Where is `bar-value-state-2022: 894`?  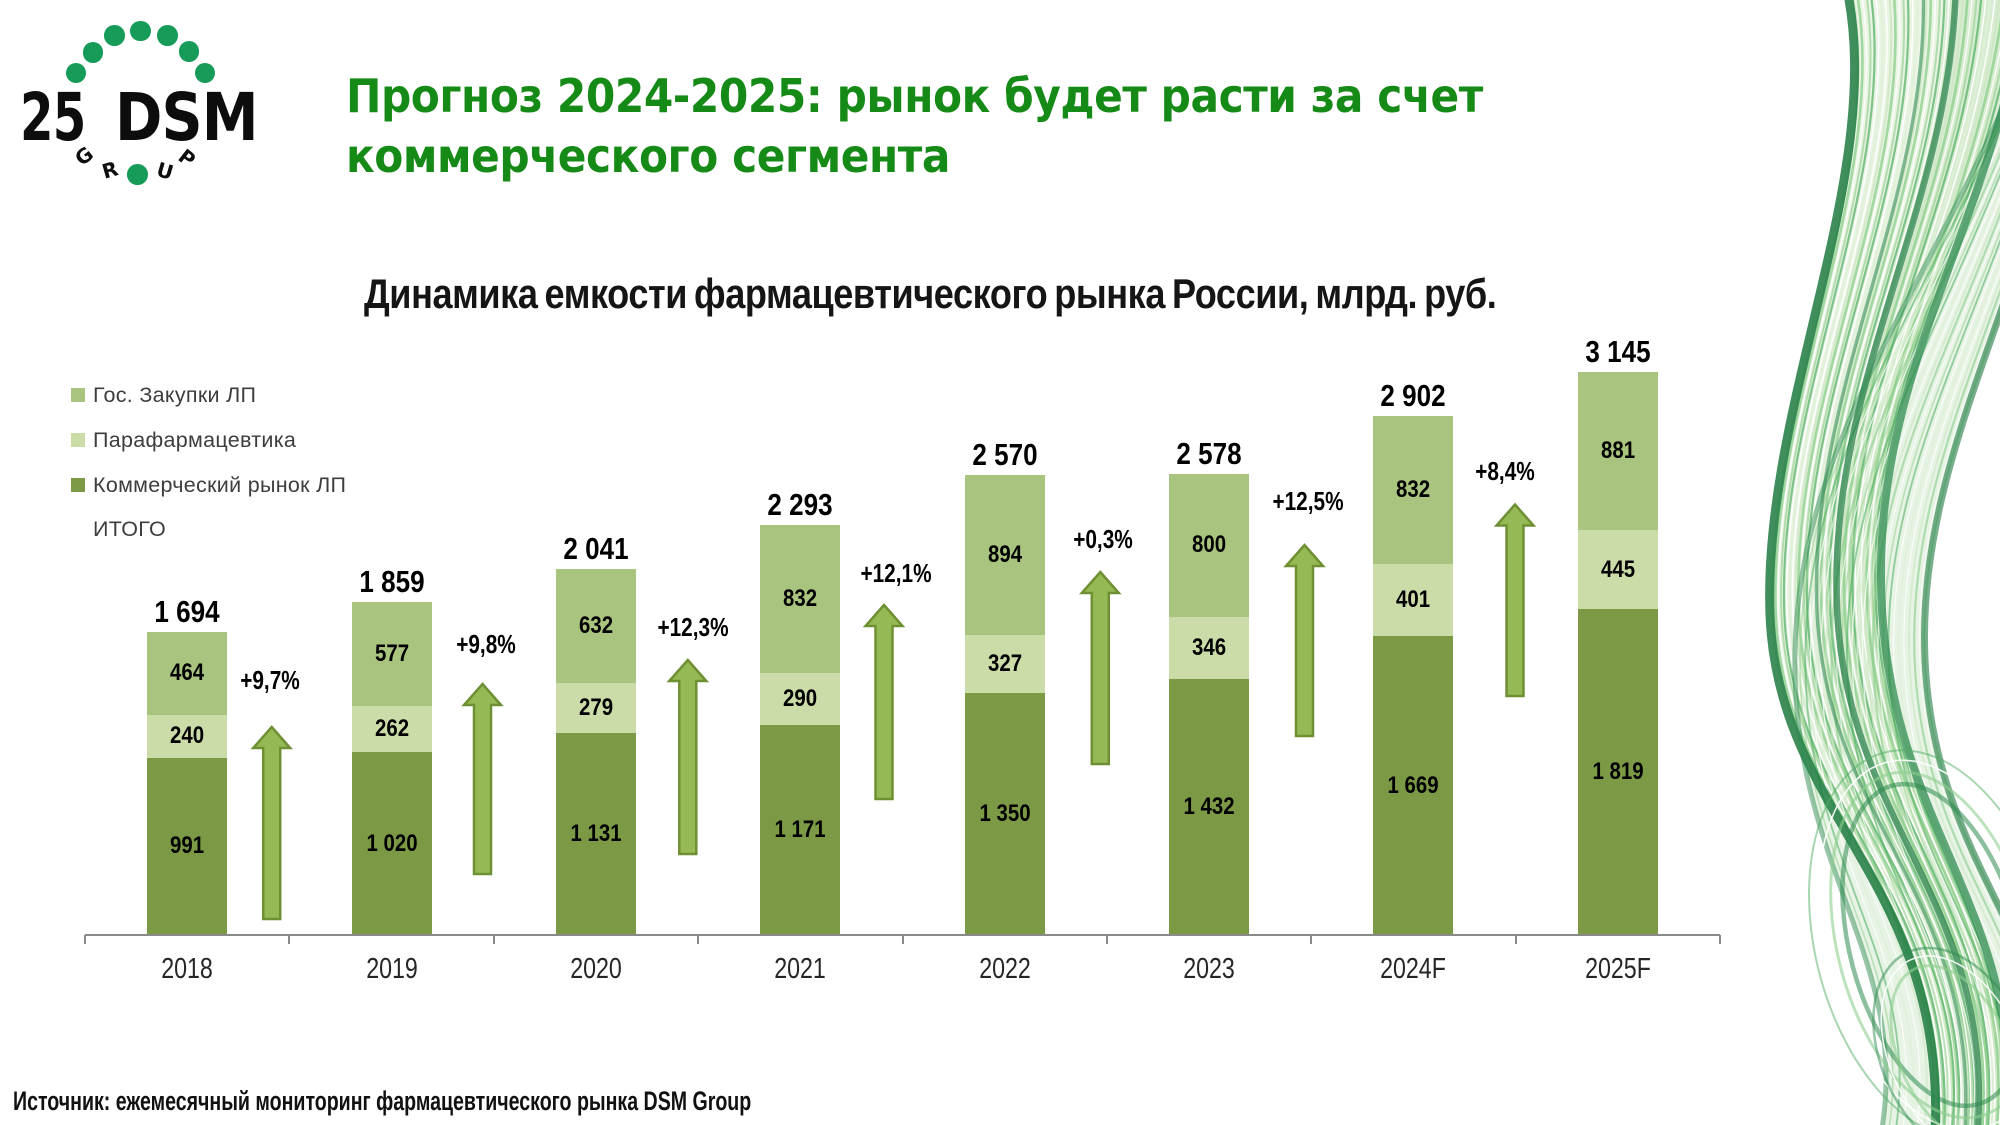 bar-value-state-2022: 894 is located at coordinates (1004, 554).